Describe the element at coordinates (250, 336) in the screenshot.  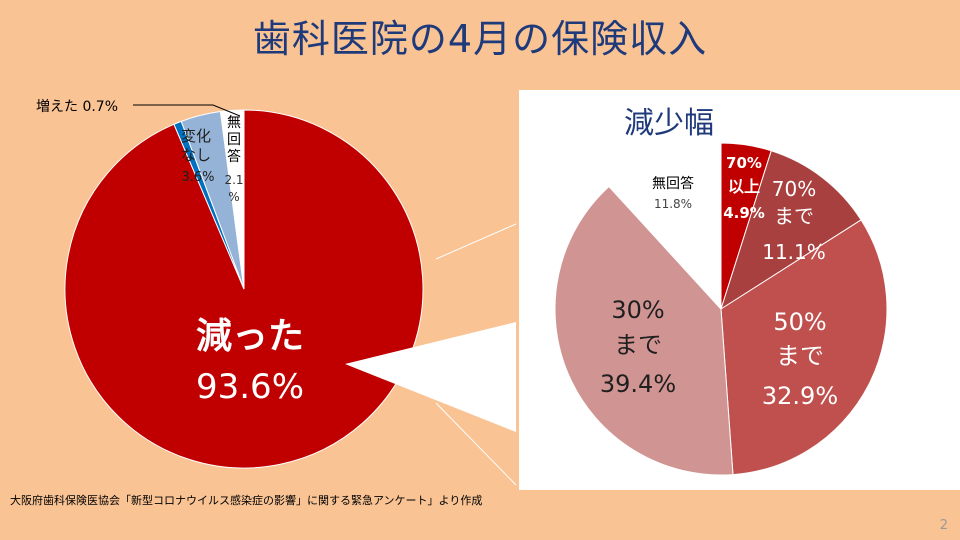
I see `decreased-label: 減った` at that location.